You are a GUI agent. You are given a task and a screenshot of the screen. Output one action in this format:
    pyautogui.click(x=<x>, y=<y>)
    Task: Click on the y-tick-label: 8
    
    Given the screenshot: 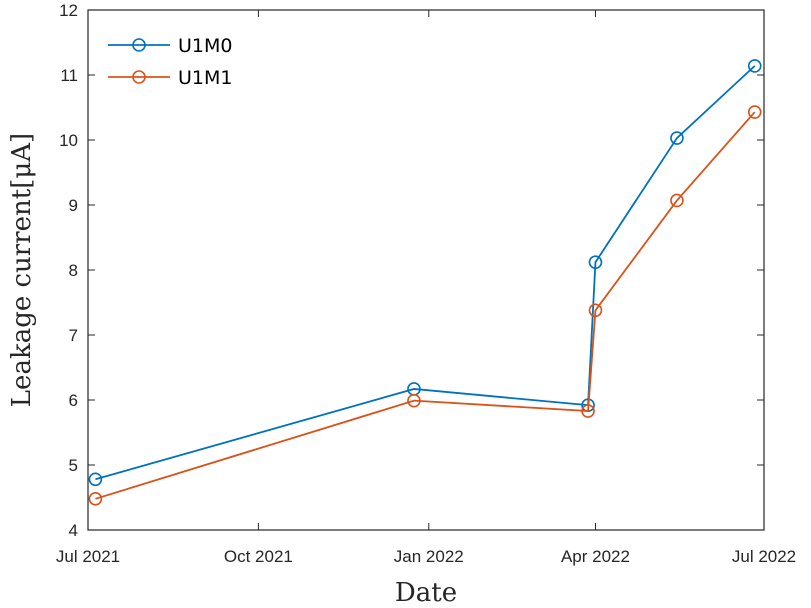 What is the action you would take?
    pyautogui.click(x=73, y=270)
    